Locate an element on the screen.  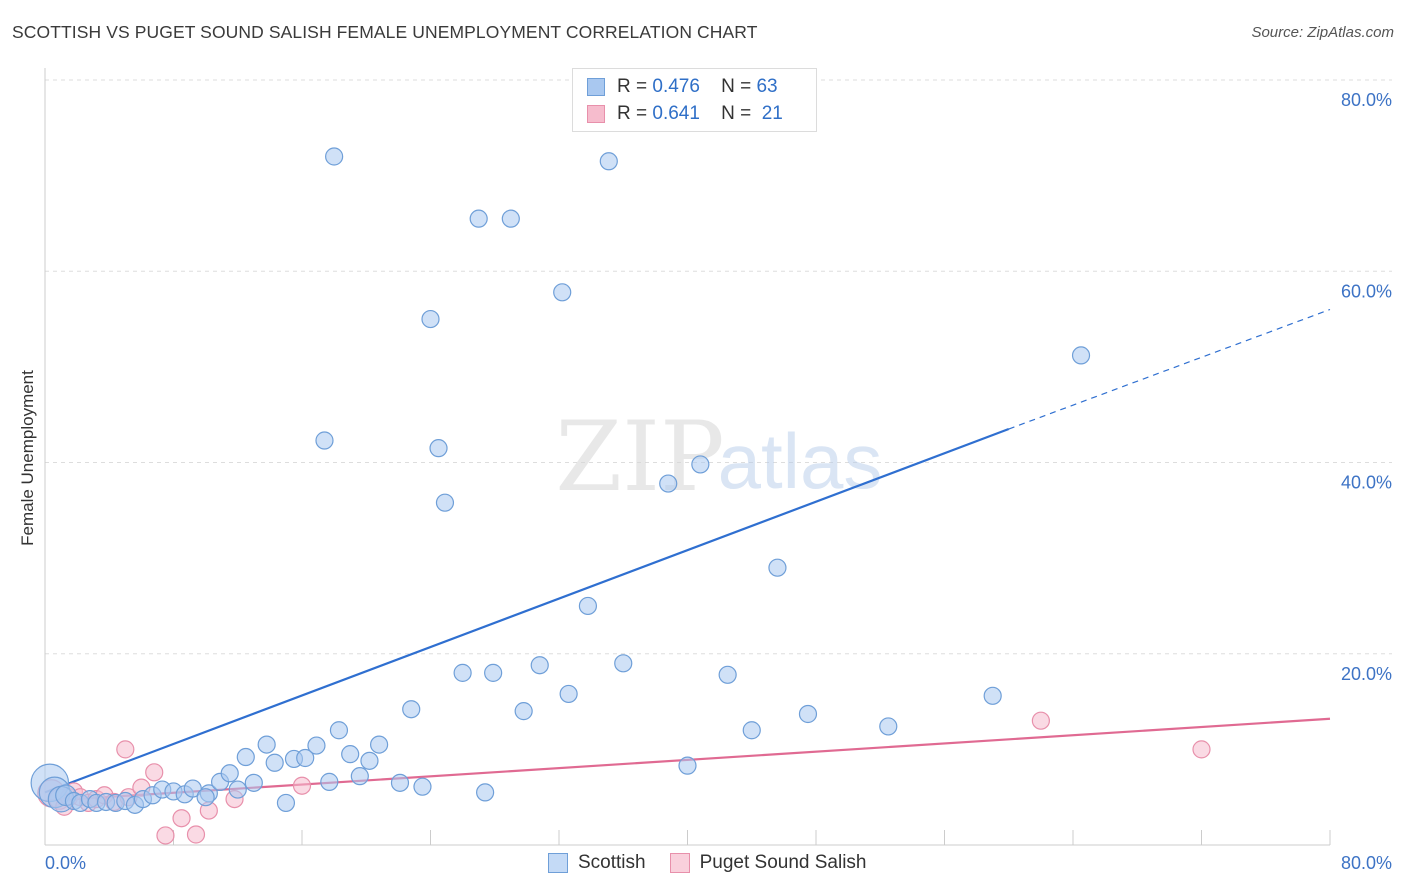
legend-item-scottish: Scottish is located at coordinates (597, 863).